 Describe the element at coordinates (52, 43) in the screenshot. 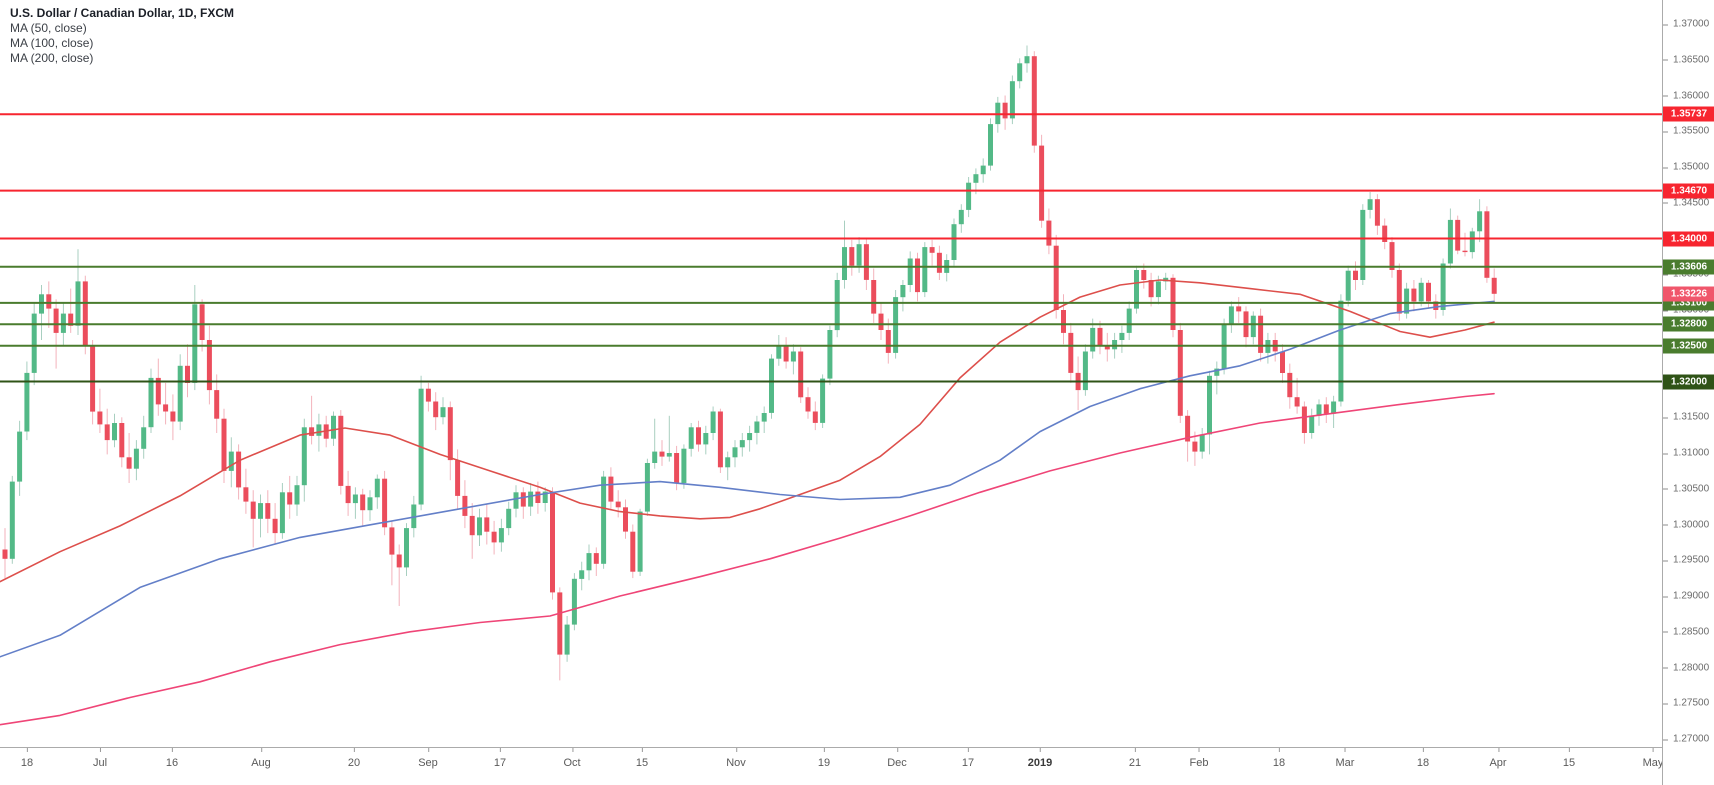

I see `indicator-ma100-label: MA (100, close)` at that location.